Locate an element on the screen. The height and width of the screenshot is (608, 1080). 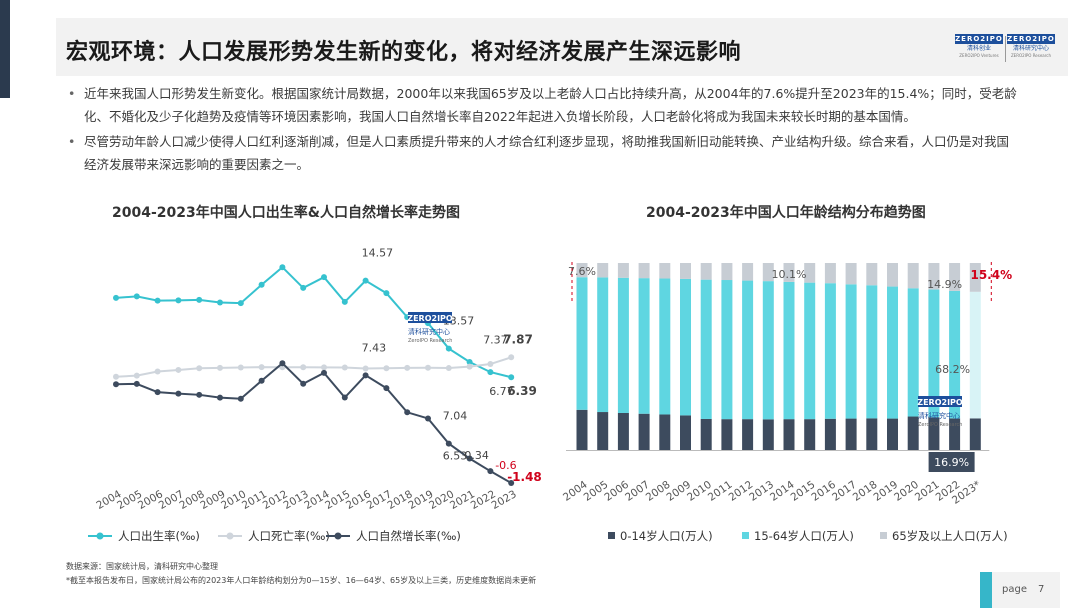
legend-label: 15-64岁人口(万人) is located at coordinates (804, 536).